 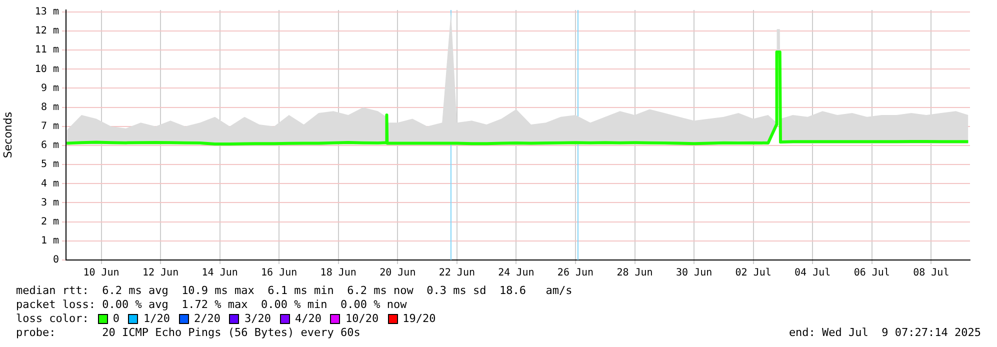 What do you see at coordinates (7, 135) in the screenshot?
I see `y-axis-title: Seconds` at bounding box center [7, 135].